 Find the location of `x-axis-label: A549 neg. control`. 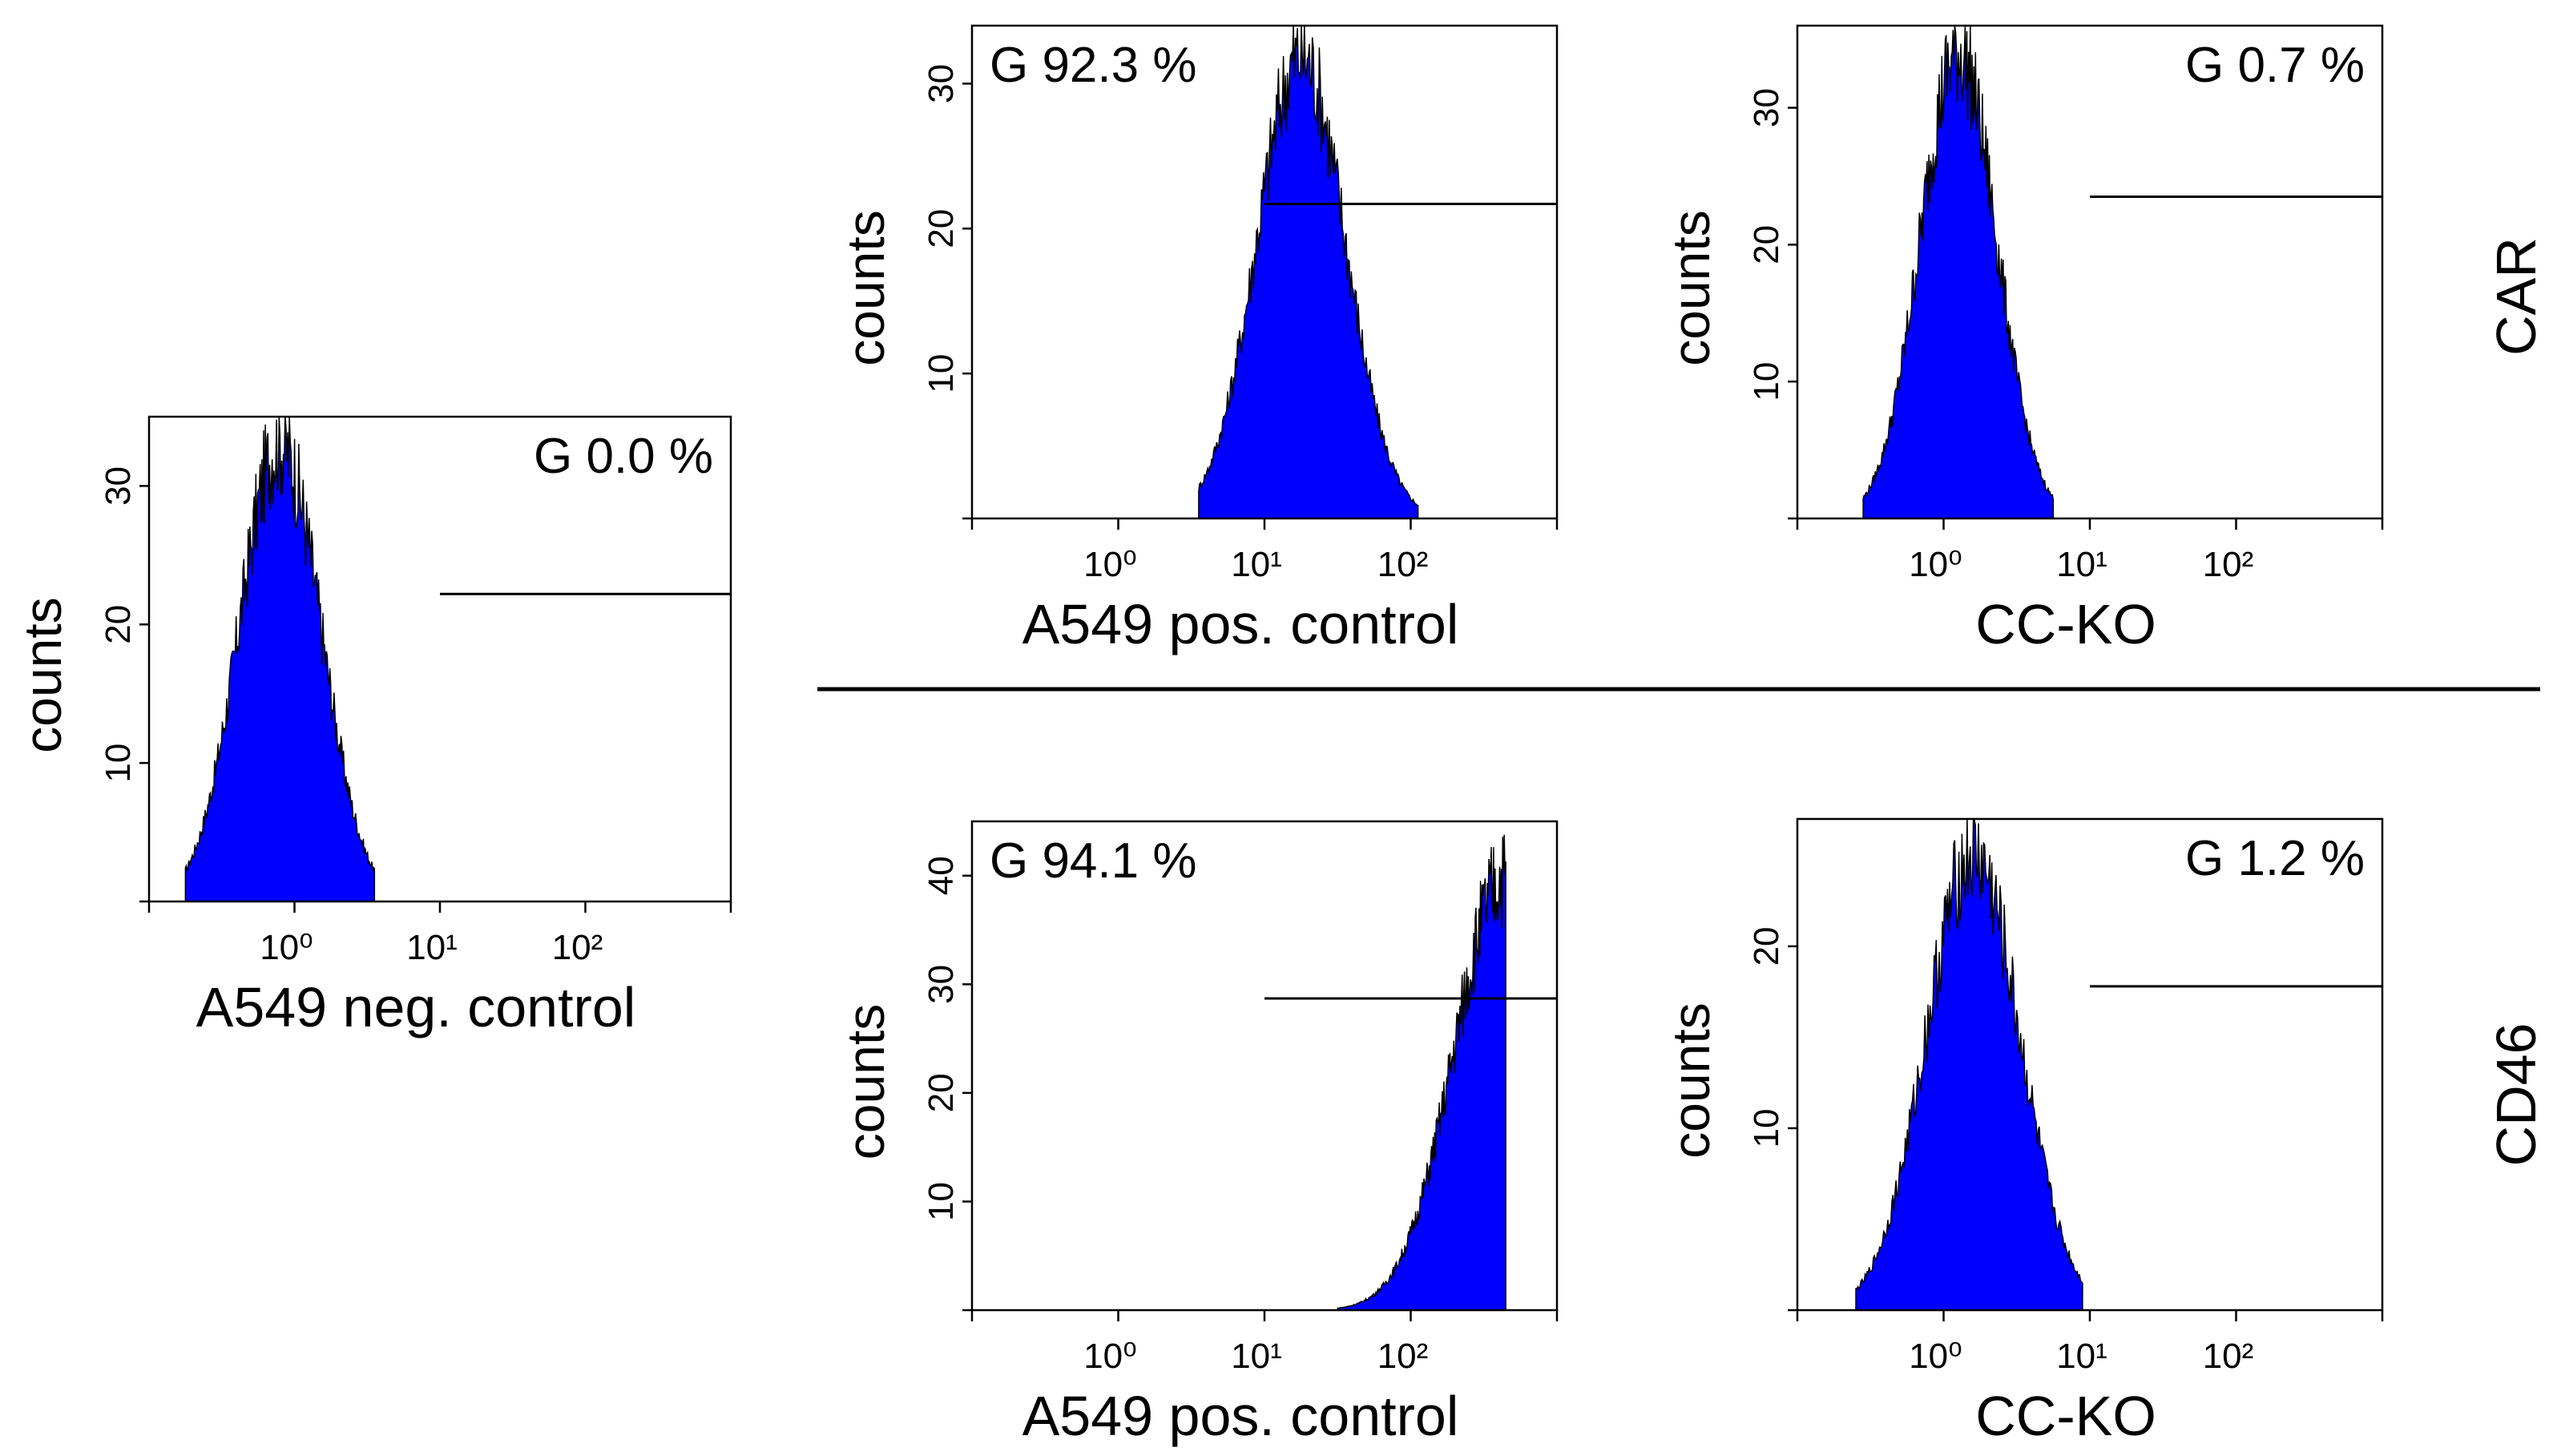

x-axis-label: A549 neg. control is located at coordinates (416, 1007).